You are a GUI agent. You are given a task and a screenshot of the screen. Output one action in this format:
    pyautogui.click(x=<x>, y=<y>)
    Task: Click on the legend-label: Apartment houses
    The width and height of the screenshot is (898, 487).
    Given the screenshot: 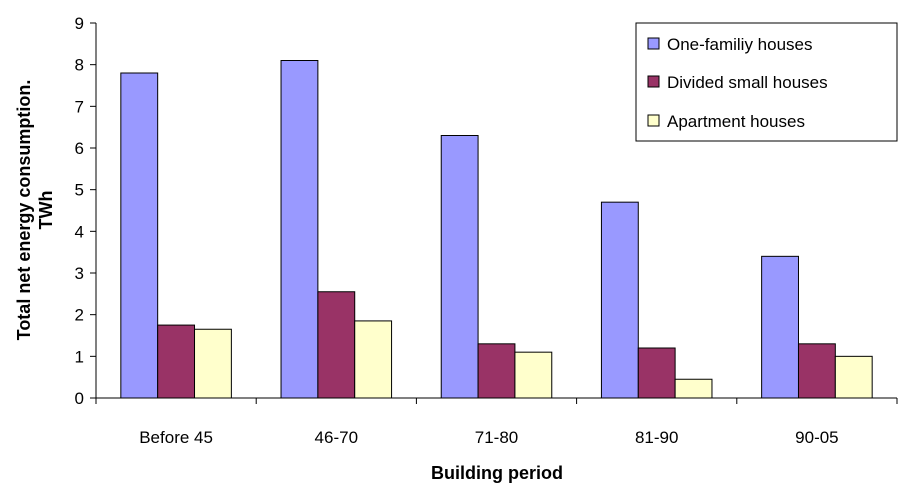 What is the action you would take?
    pyautogui.click(x=736, y=121)
    